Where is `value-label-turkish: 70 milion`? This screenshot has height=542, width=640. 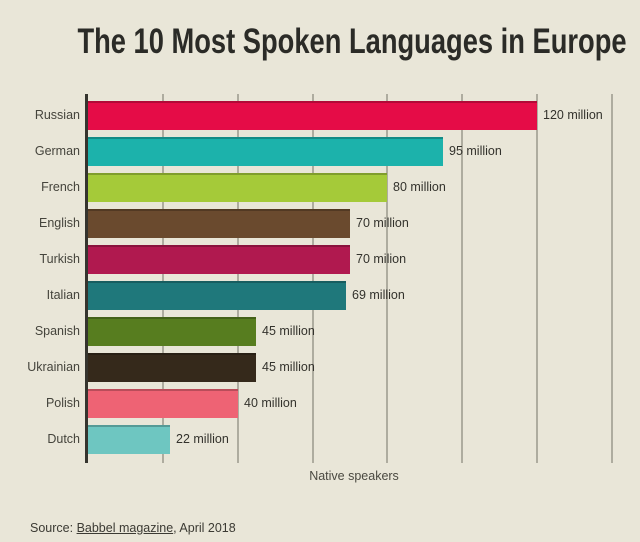
value-label-turkish: 70 milion is located at coordinates (381, 259).